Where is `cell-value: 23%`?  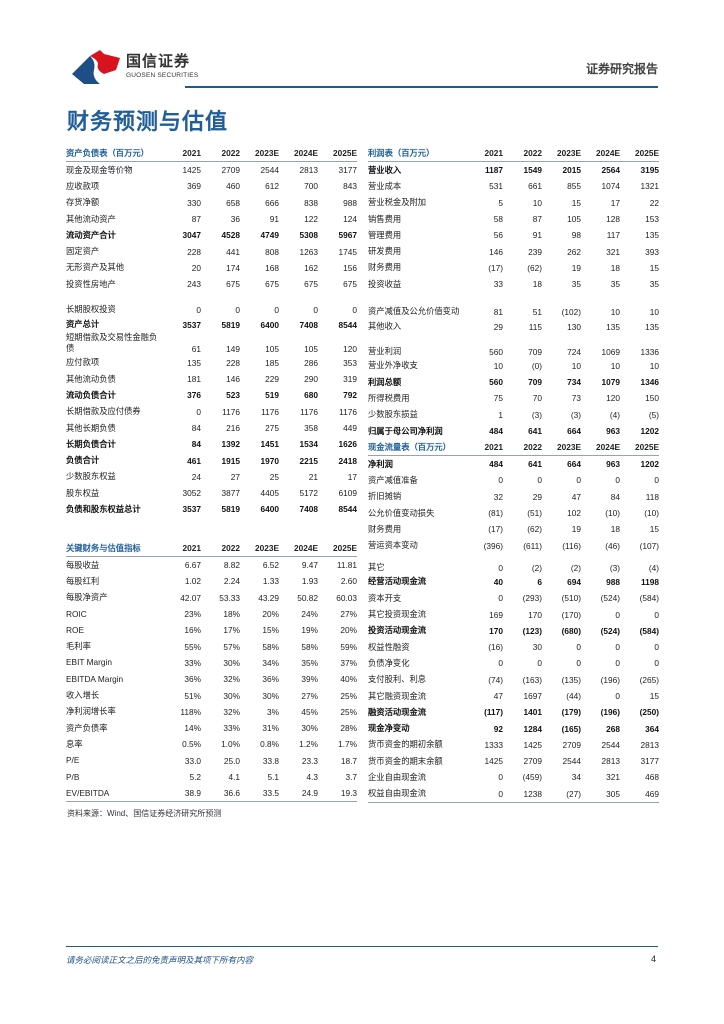
cell-value: 23% is located at coordinates (192, 614).